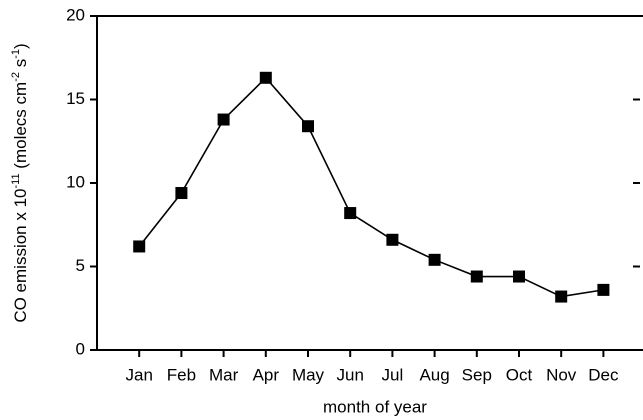  I want to click on y-axis-label-part: -11, so click(16, 180).